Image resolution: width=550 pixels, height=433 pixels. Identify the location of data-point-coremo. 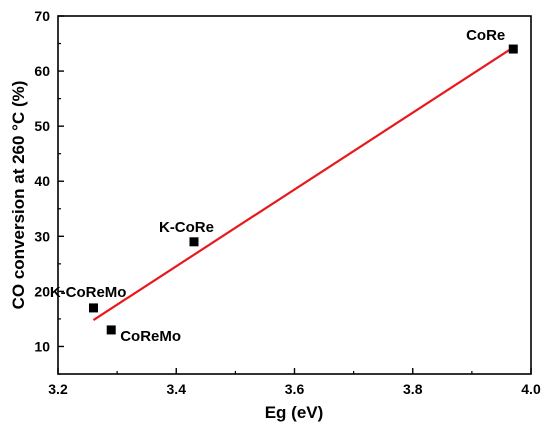
(111, 330).